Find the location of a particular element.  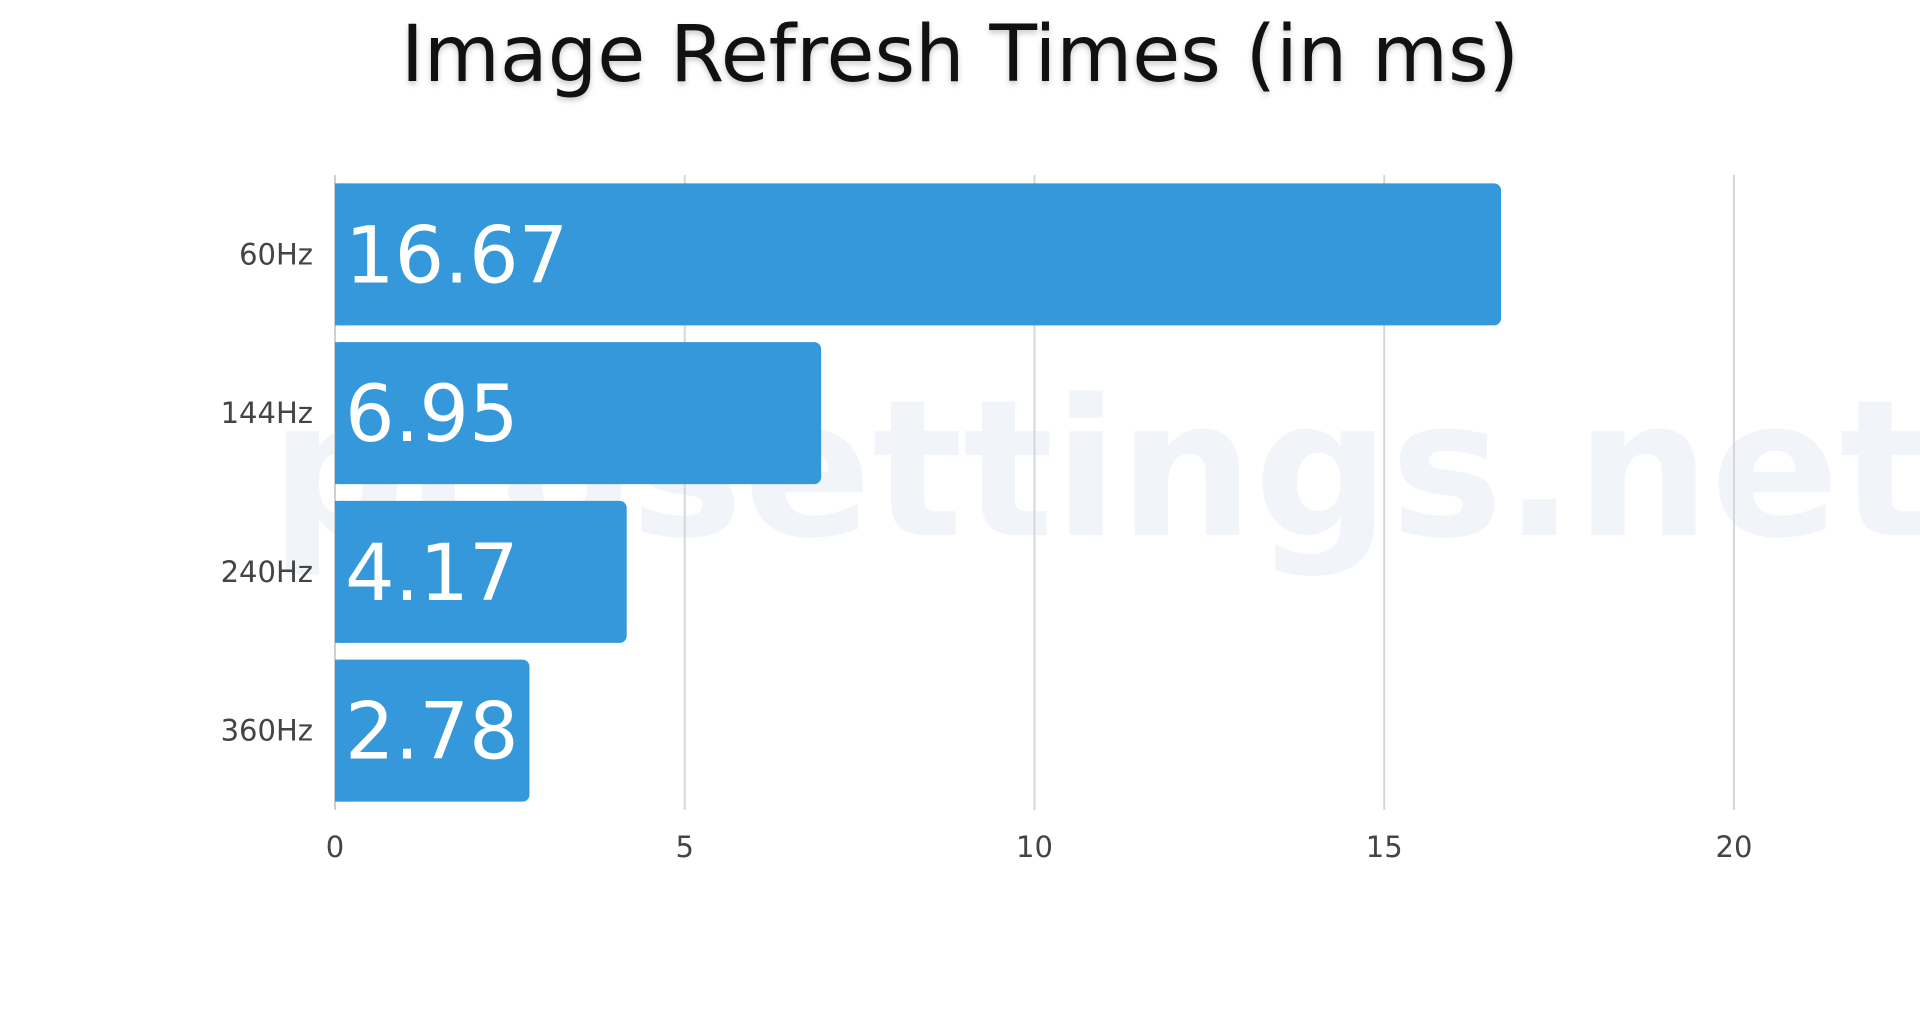

bar-240hz-edge is located at coordinates (340, 571).